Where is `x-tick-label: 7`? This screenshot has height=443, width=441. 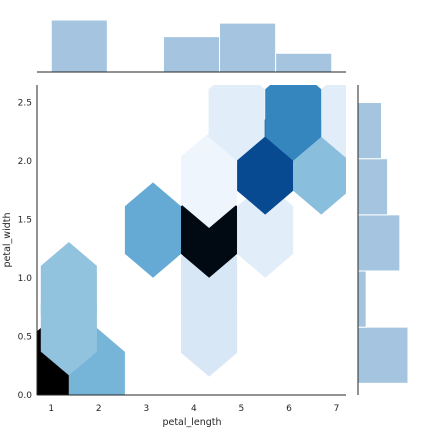
x-tick-label: 7 is located at coordinates (337, 409).